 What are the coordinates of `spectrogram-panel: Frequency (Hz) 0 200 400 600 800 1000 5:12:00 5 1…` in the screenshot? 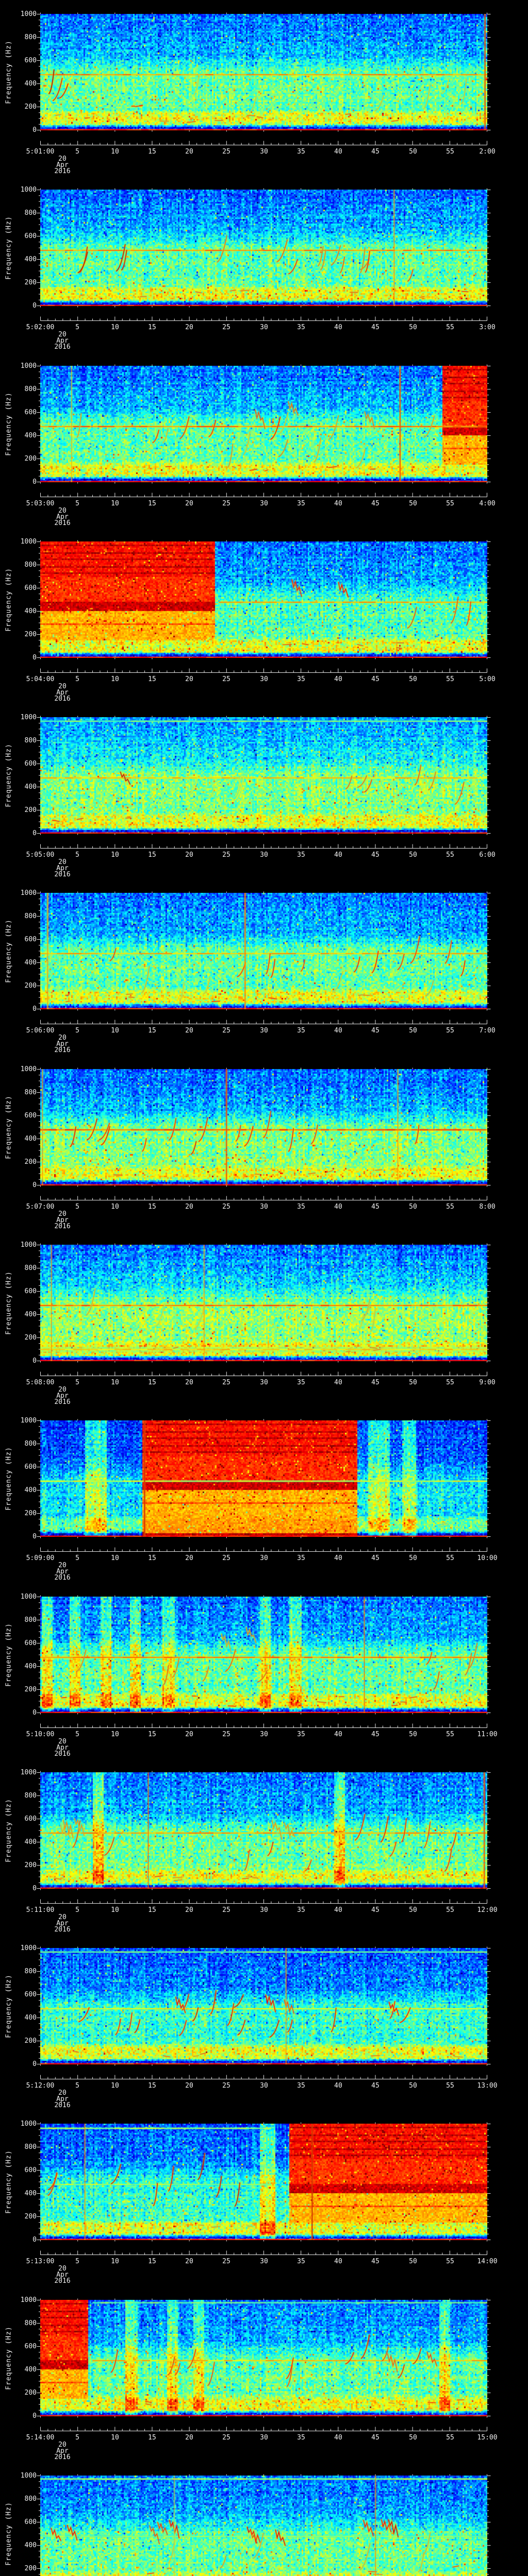 It's located at (264, 2022).